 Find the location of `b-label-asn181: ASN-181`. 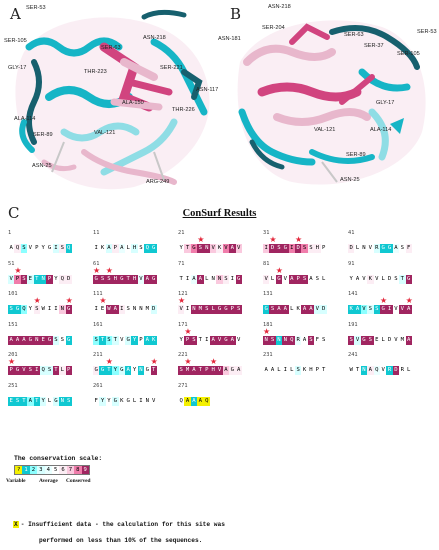

b-label-asn181: ASN-181 is located at coordinates (229, 39).